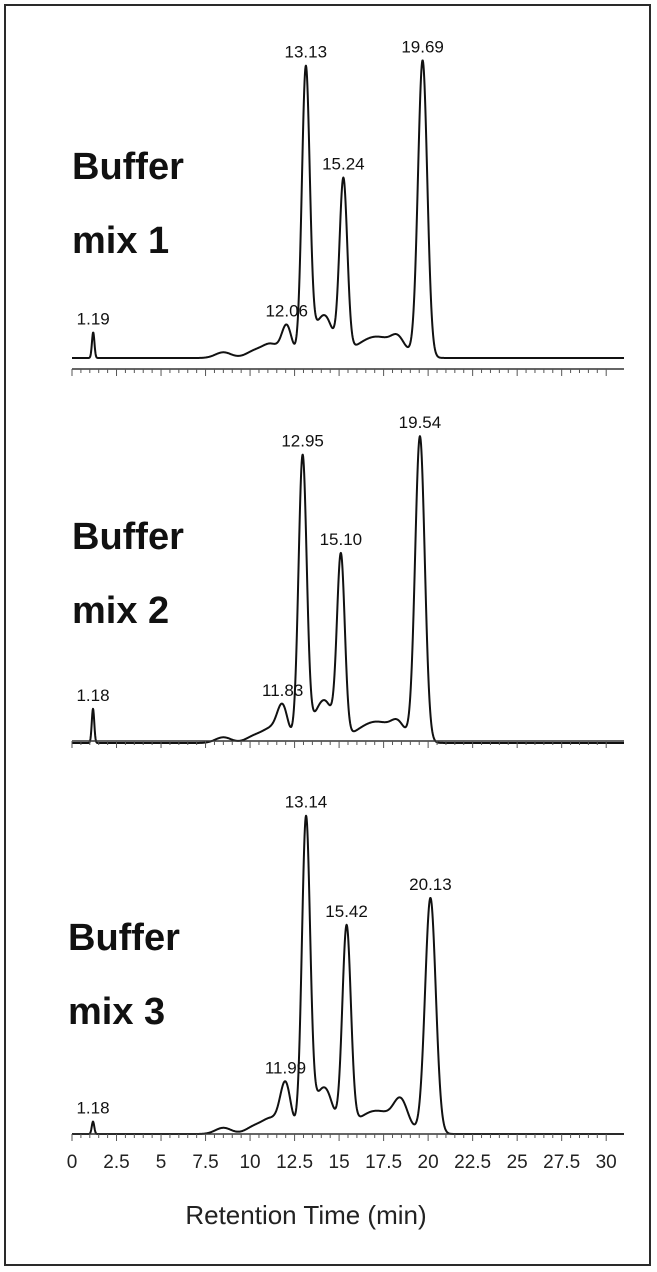  What do you see at coordinates (72, 1162) in the screenshot?
I see `x-tick-label-0: 0` at bounding box center [72, 1162].